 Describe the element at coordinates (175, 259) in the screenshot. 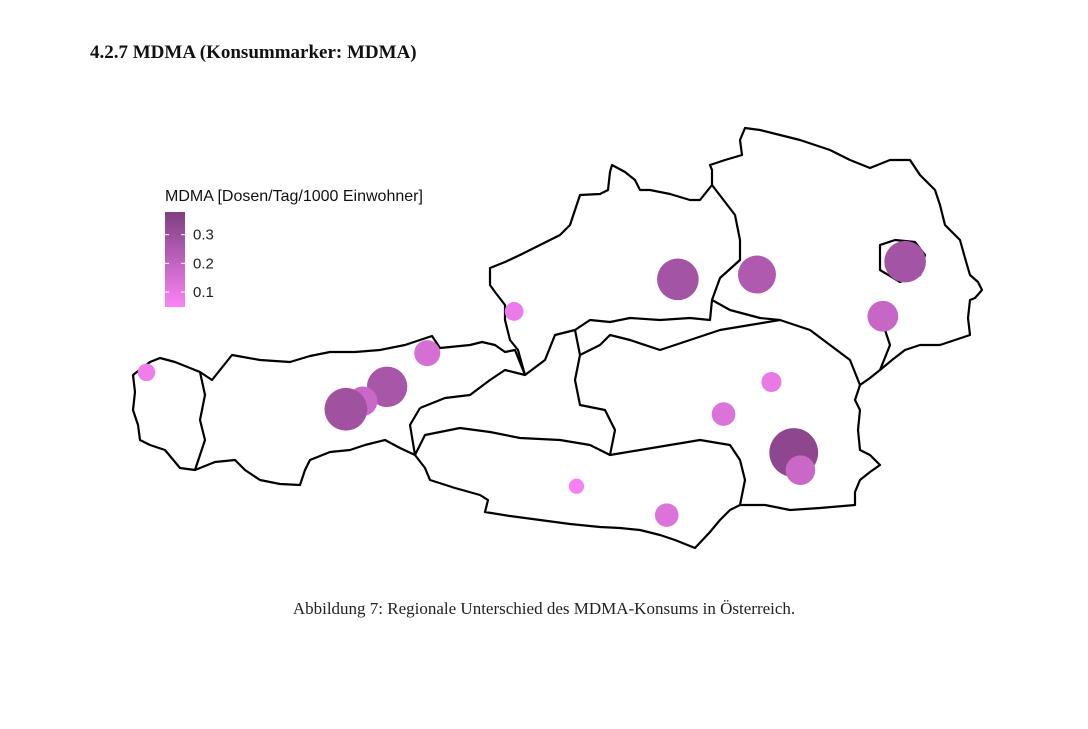

I see `color-bar` at that location.